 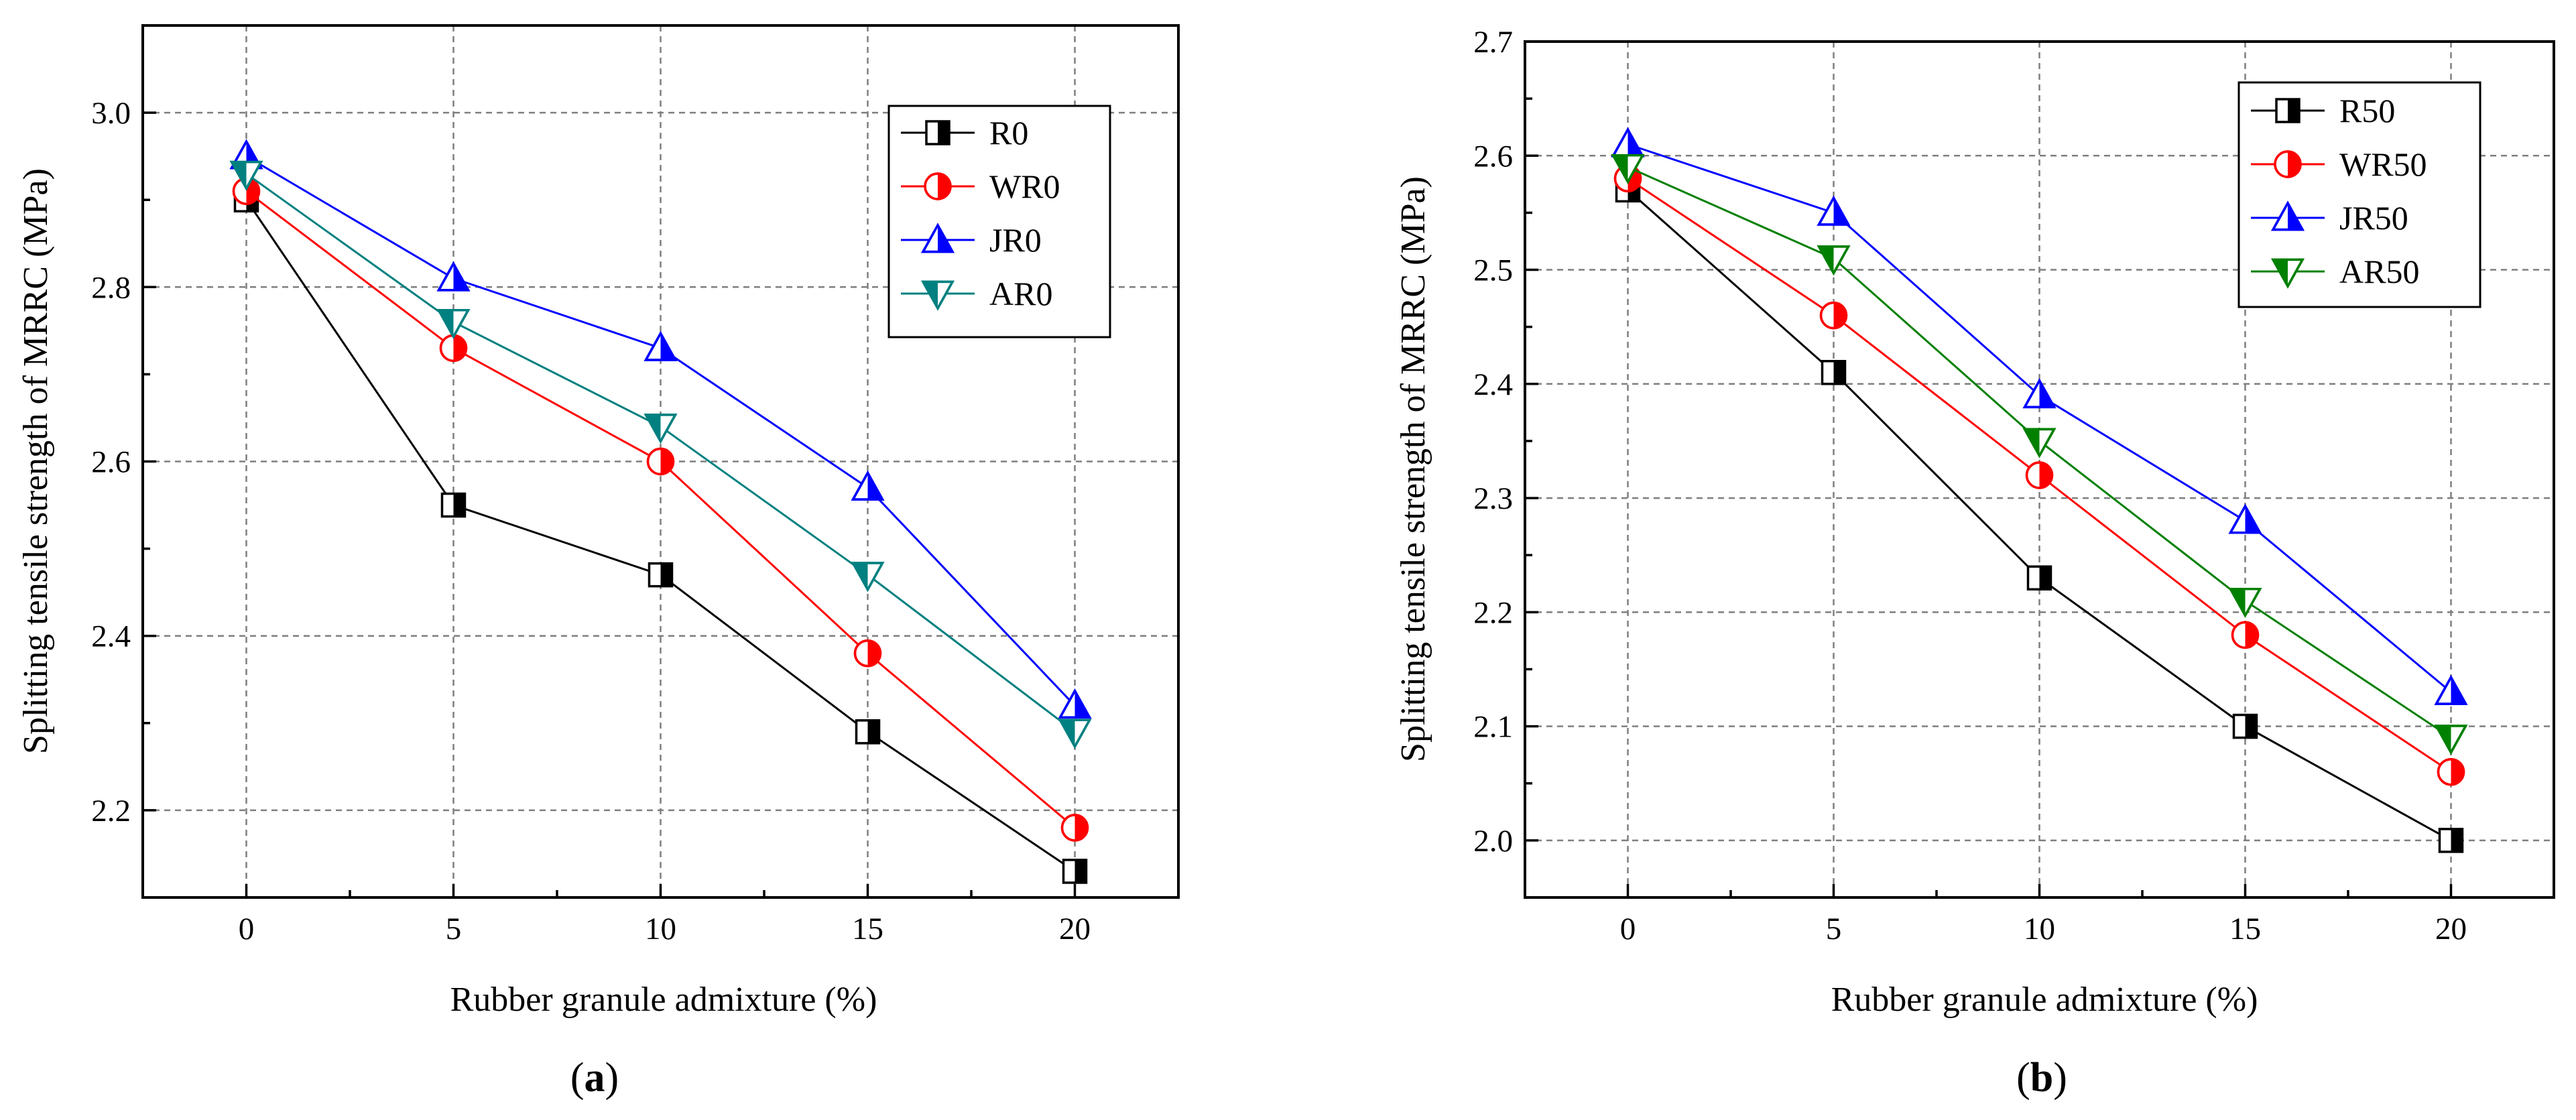 I want to click on legend-label: R50, so click(x=2367, y=110).